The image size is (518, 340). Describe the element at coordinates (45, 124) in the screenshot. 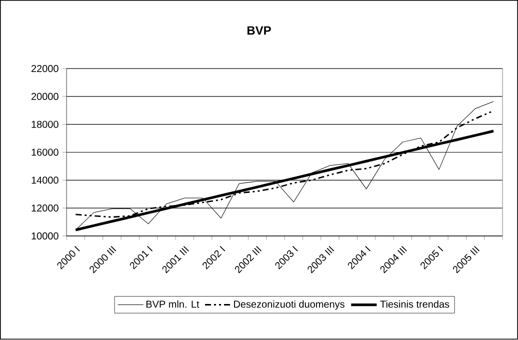

I see `y-tick-label: 18000` at that location.